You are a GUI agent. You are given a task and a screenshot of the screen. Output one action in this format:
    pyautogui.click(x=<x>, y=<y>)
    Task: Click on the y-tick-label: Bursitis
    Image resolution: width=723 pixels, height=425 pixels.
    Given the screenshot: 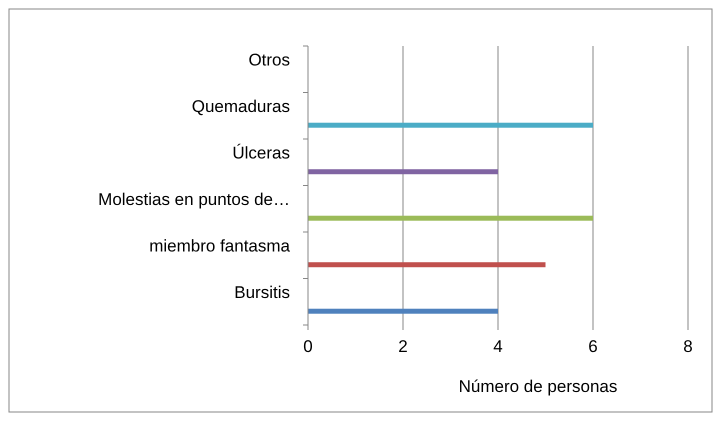 What is the action you would take?
    pyautogui.click(x=262, y=292)
    